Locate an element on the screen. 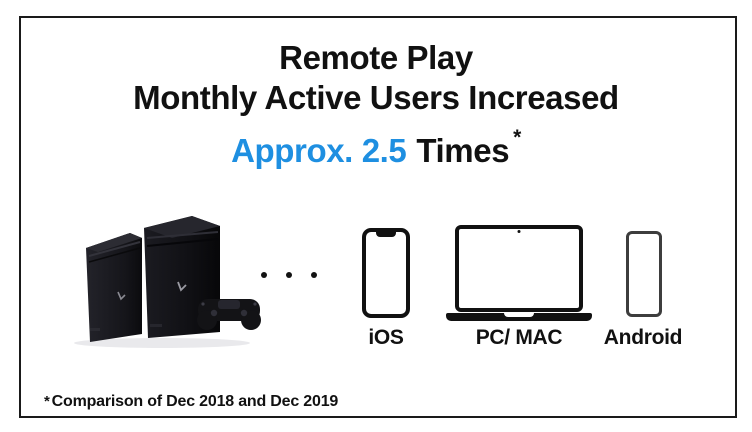  android-phone-icon is located at coordinates (644, 274).